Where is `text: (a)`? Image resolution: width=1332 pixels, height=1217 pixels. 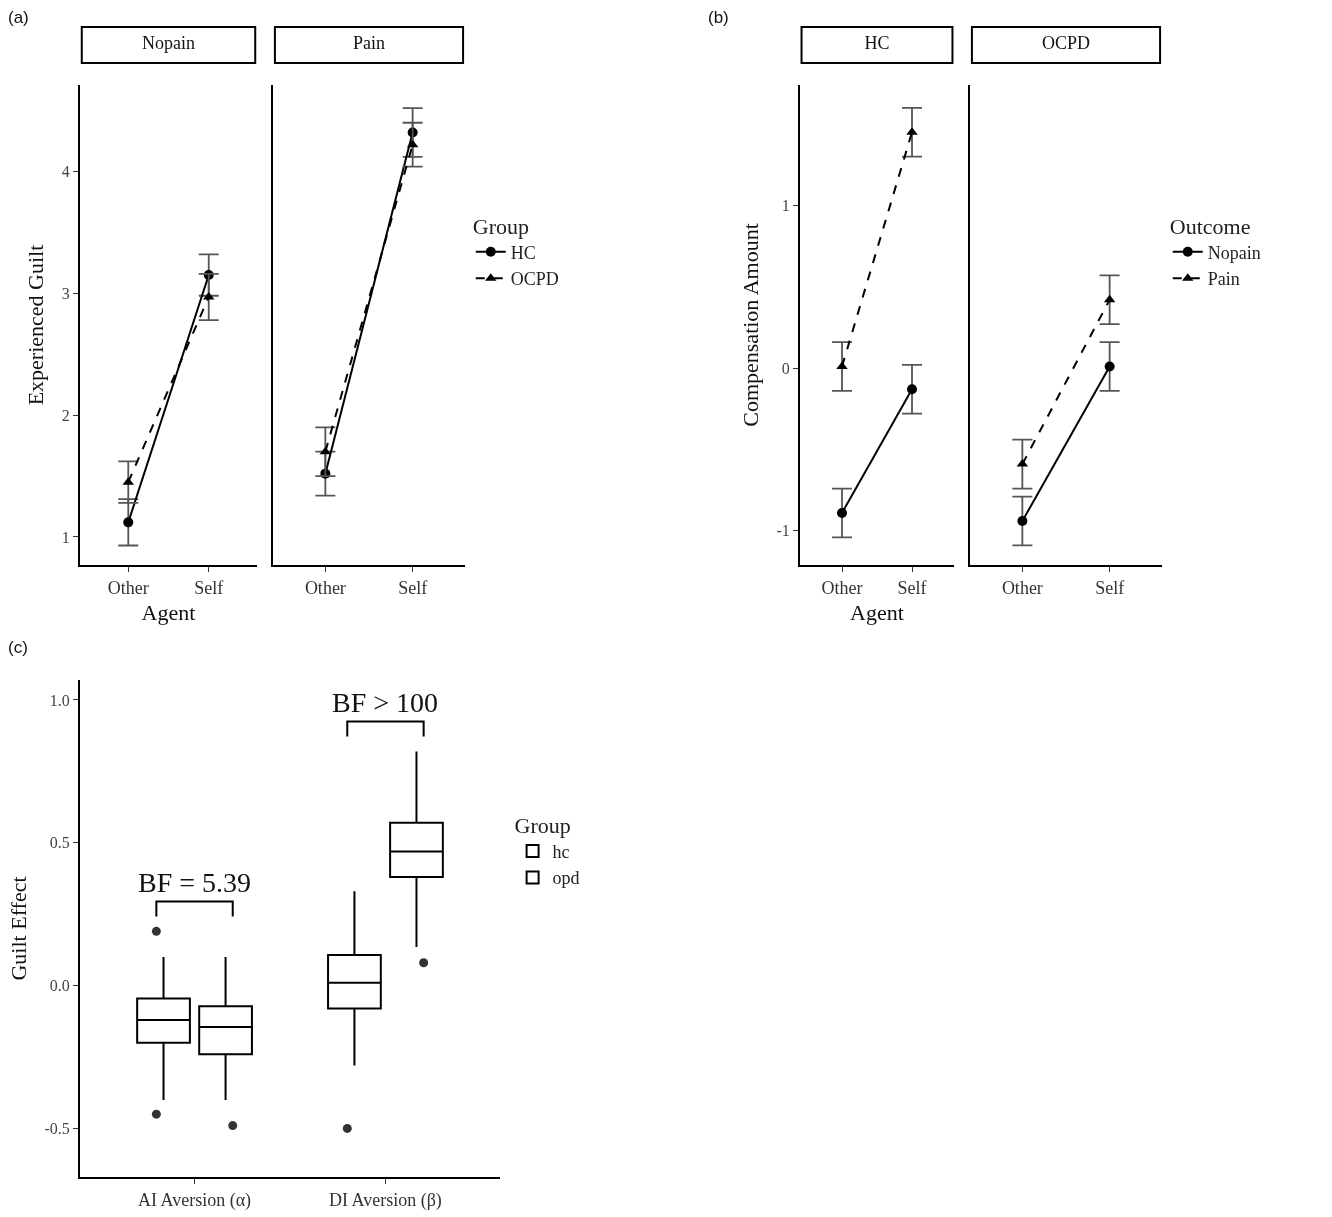
text: (a) is located at coordinates (18, 17).